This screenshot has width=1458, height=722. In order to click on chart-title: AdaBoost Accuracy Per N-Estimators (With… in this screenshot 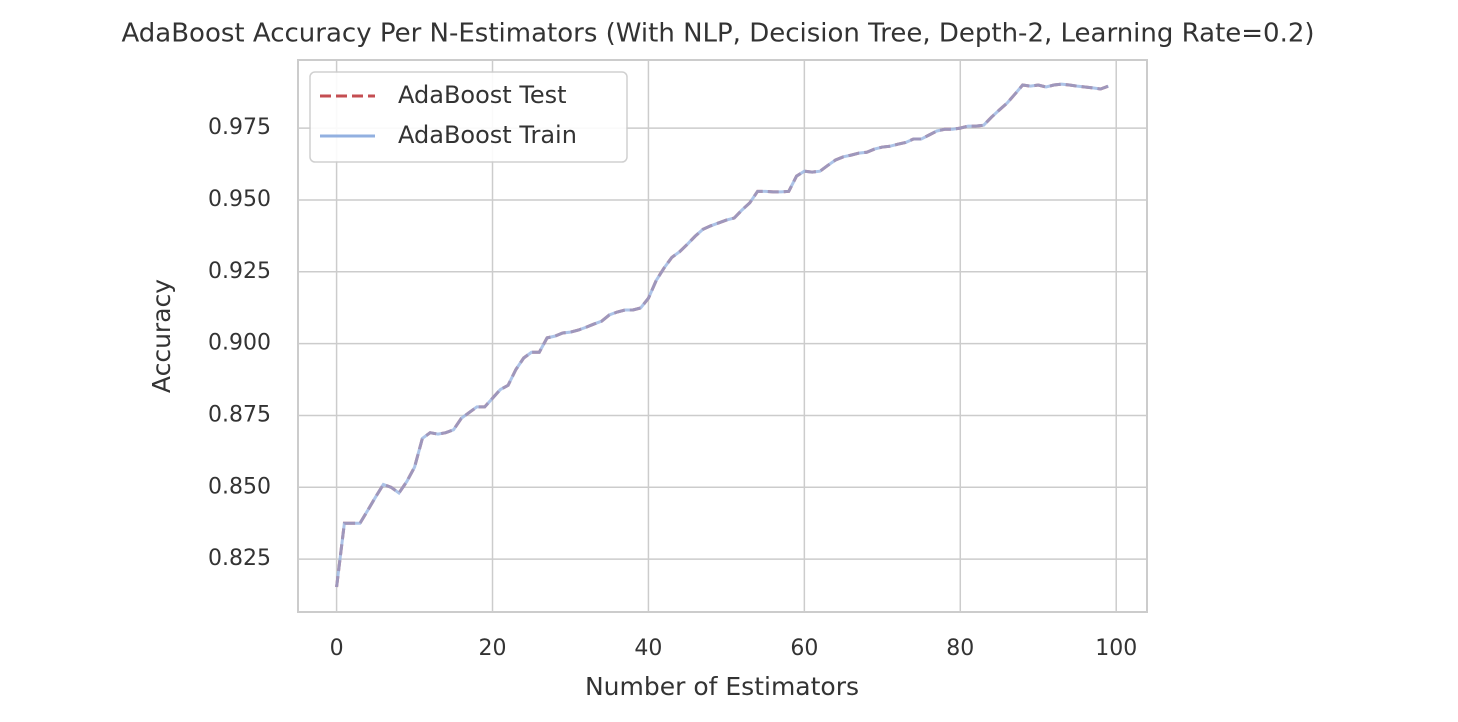, I will do `click(717, 34)`.